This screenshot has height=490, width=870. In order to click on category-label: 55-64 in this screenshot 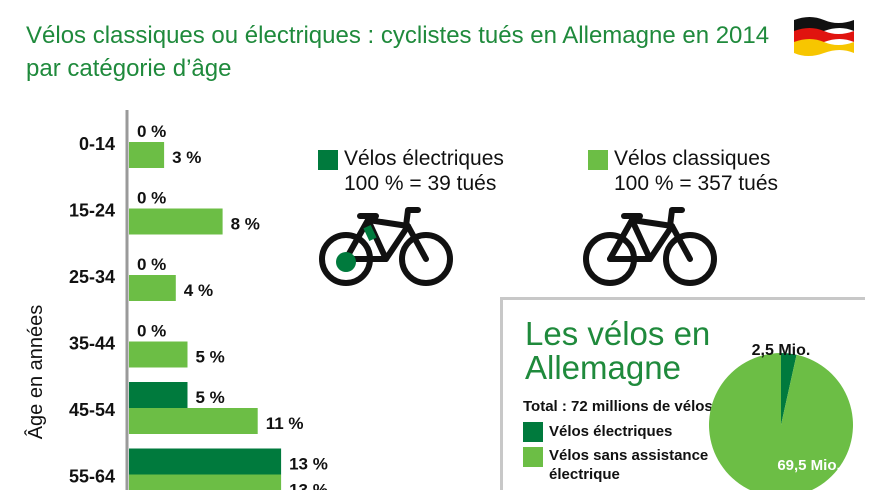, I will do `click(92, 477)`.